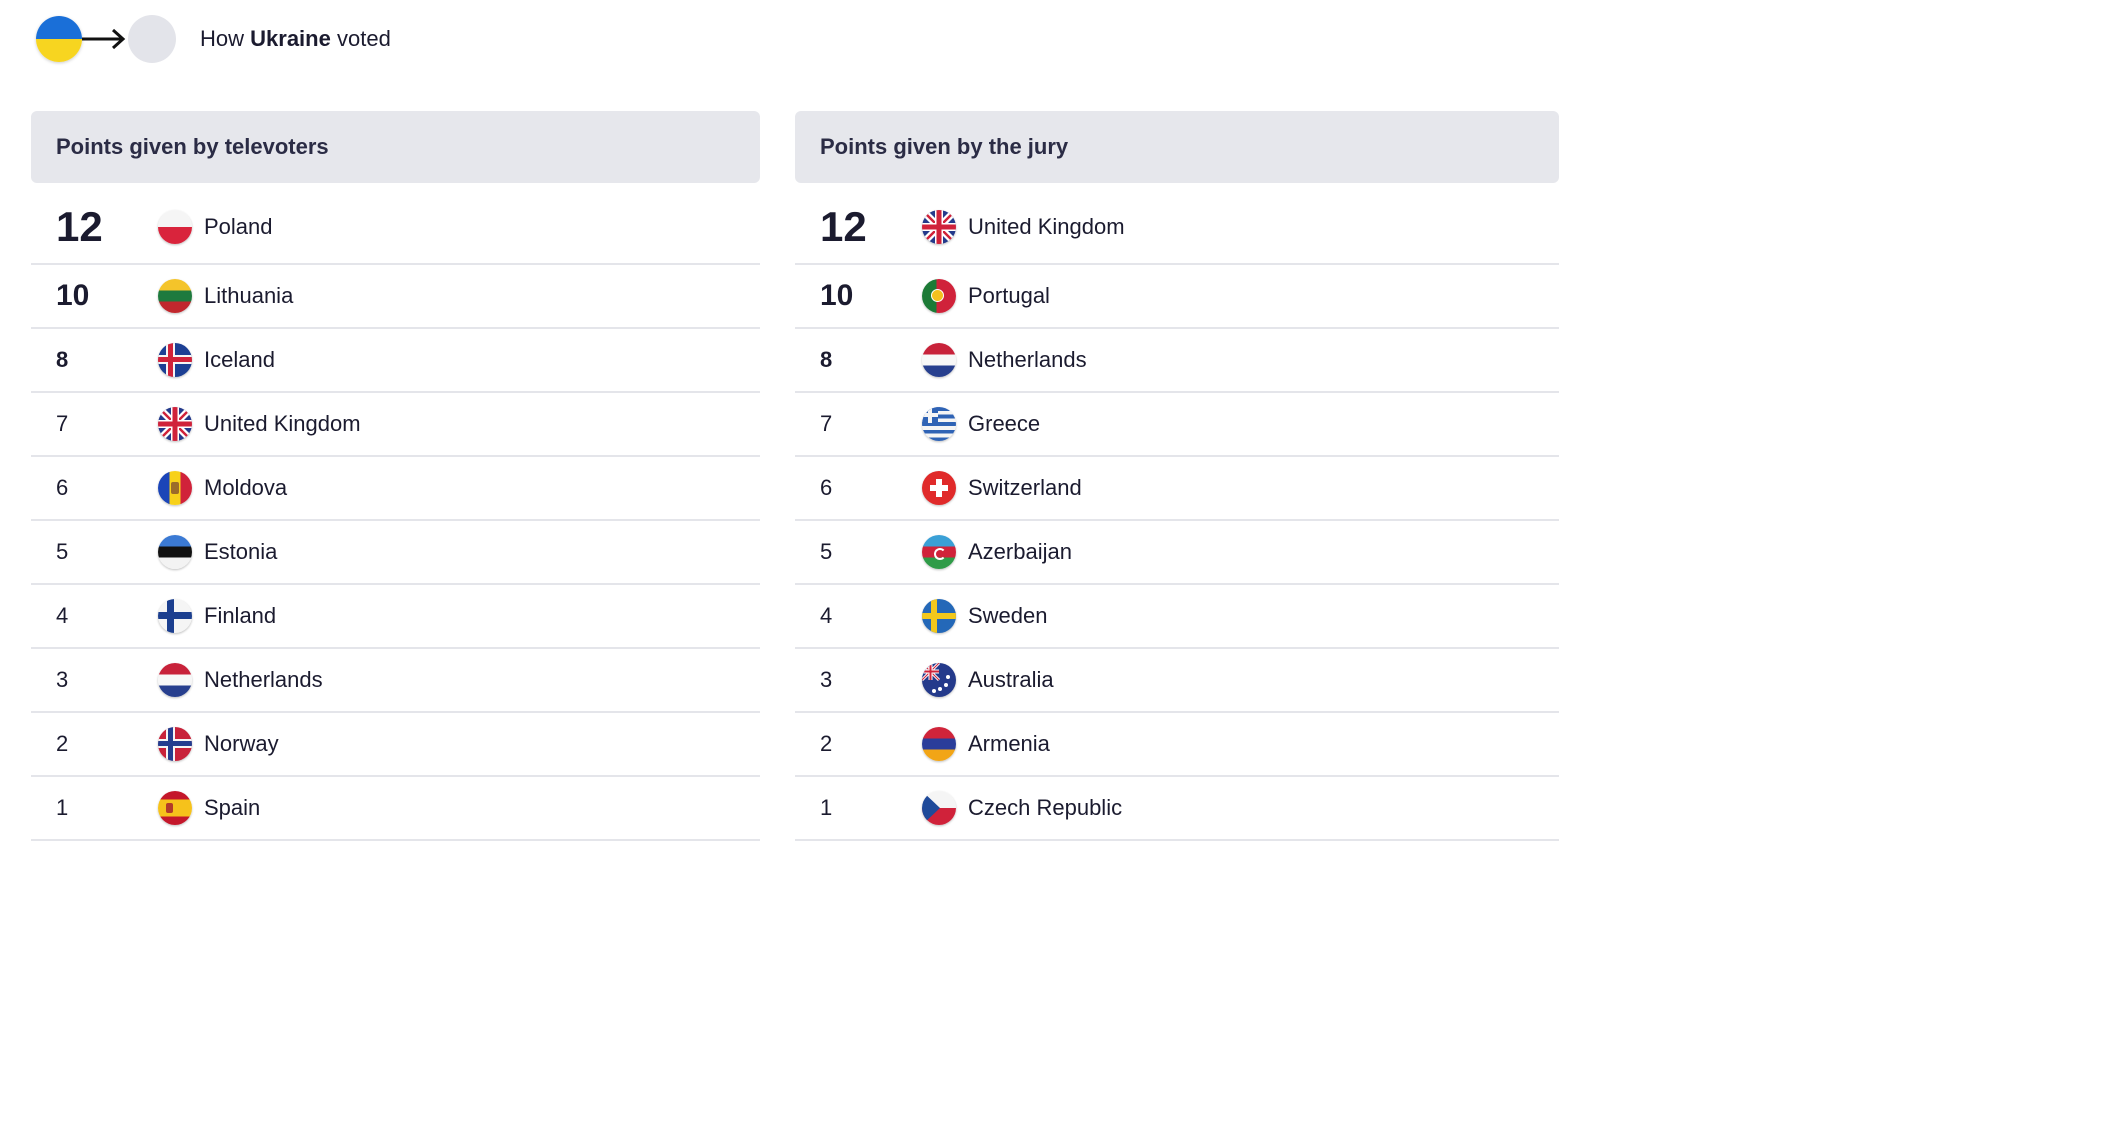 This screenshot has width=2104, height=1134. Describe the element at coordinates (1177, 745) in the screenshot. I see `list-item: 2 Armenia` at that location.